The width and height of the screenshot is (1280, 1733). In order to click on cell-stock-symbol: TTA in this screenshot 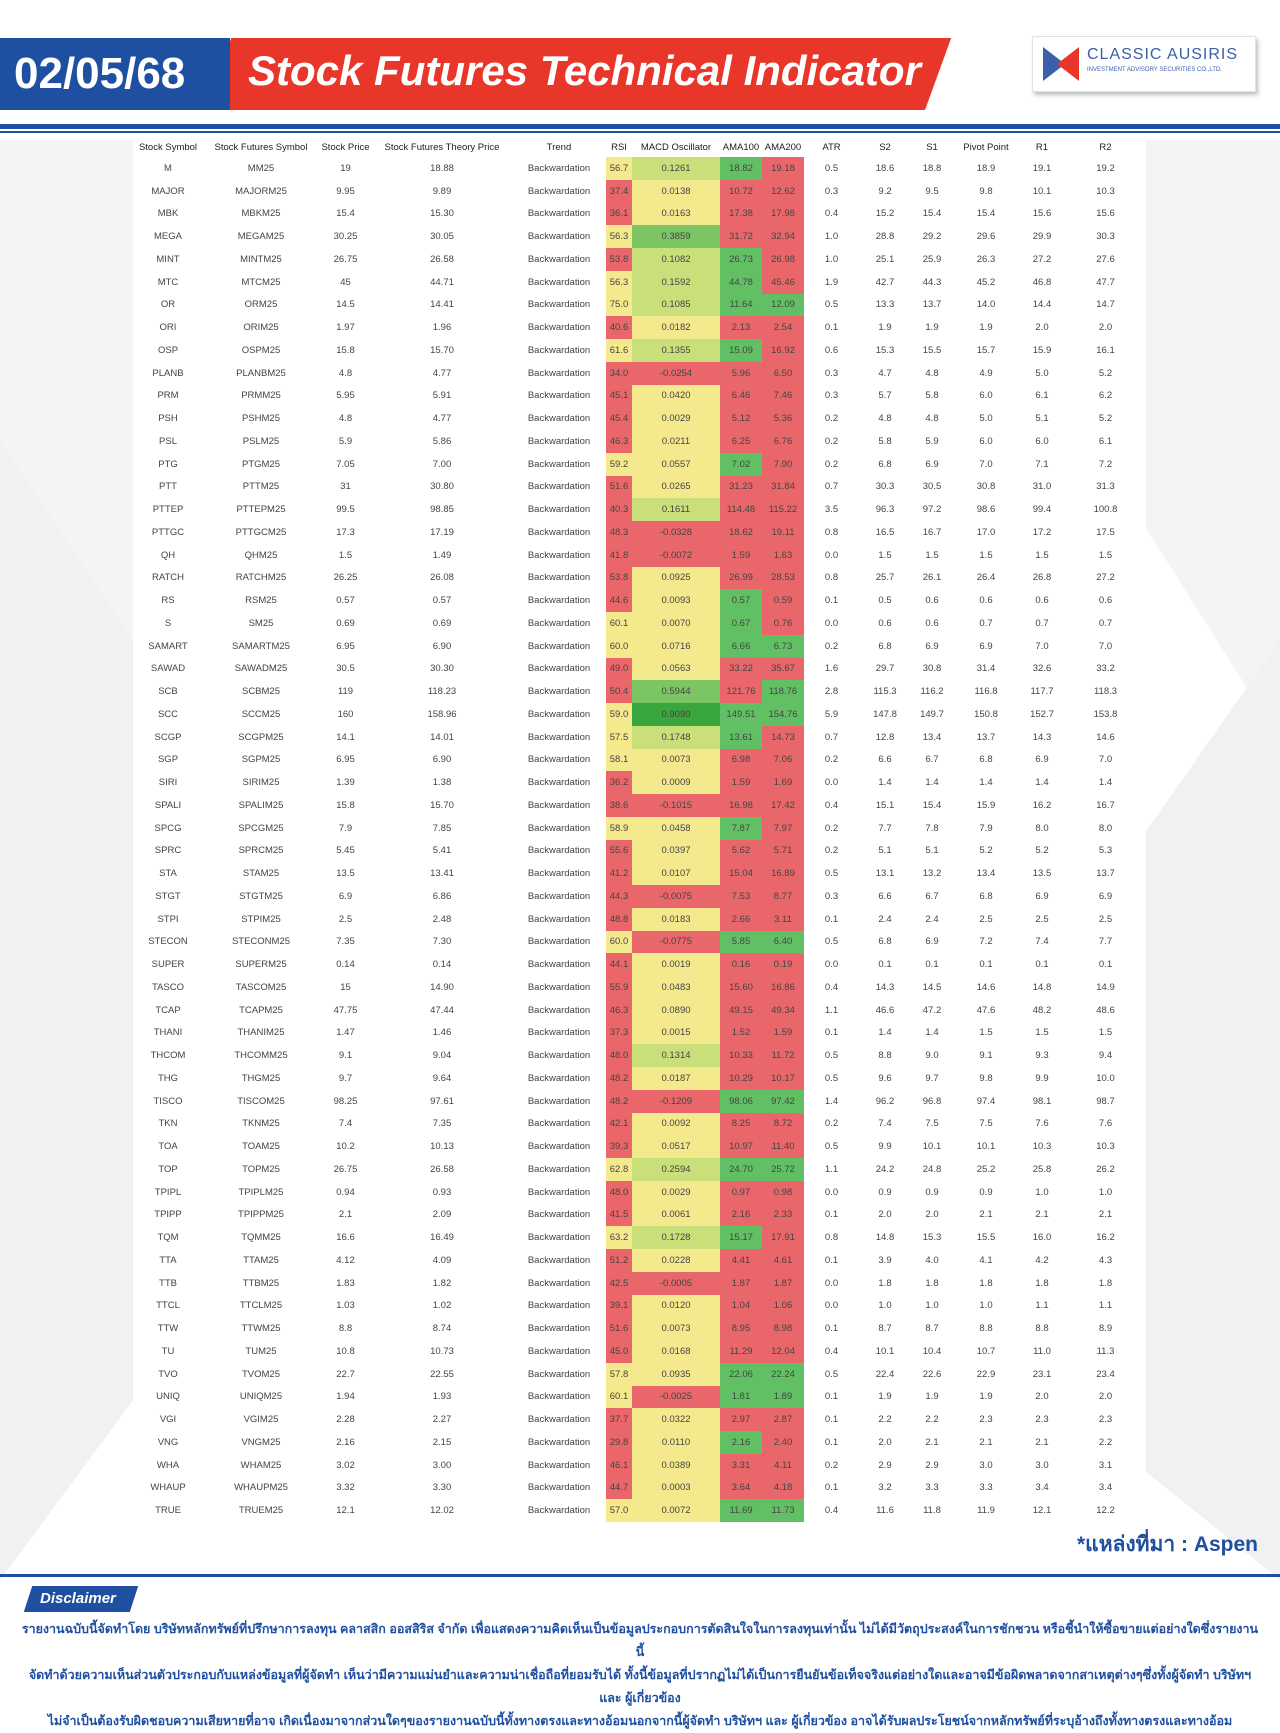, I will do `click(168, 1260)`.